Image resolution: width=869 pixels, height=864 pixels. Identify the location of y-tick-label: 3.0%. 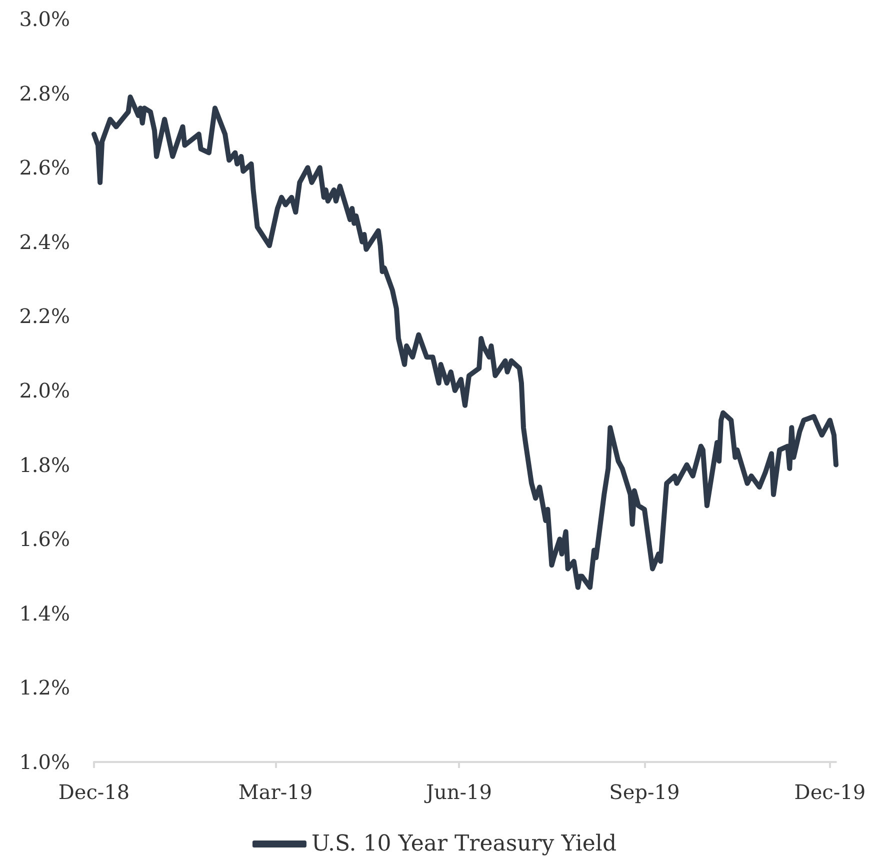
(44, 19).